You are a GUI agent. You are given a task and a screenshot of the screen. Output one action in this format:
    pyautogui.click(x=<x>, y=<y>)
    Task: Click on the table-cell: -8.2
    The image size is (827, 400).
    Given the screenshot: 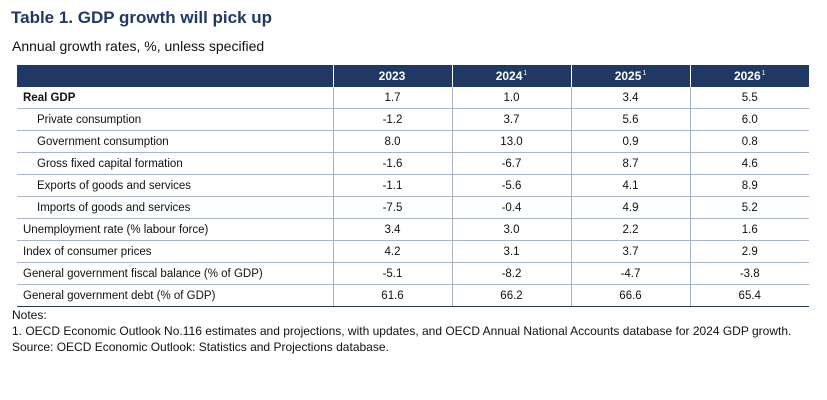 What is the action you would take?
    pyautogui.click(x=511, y=273)
    